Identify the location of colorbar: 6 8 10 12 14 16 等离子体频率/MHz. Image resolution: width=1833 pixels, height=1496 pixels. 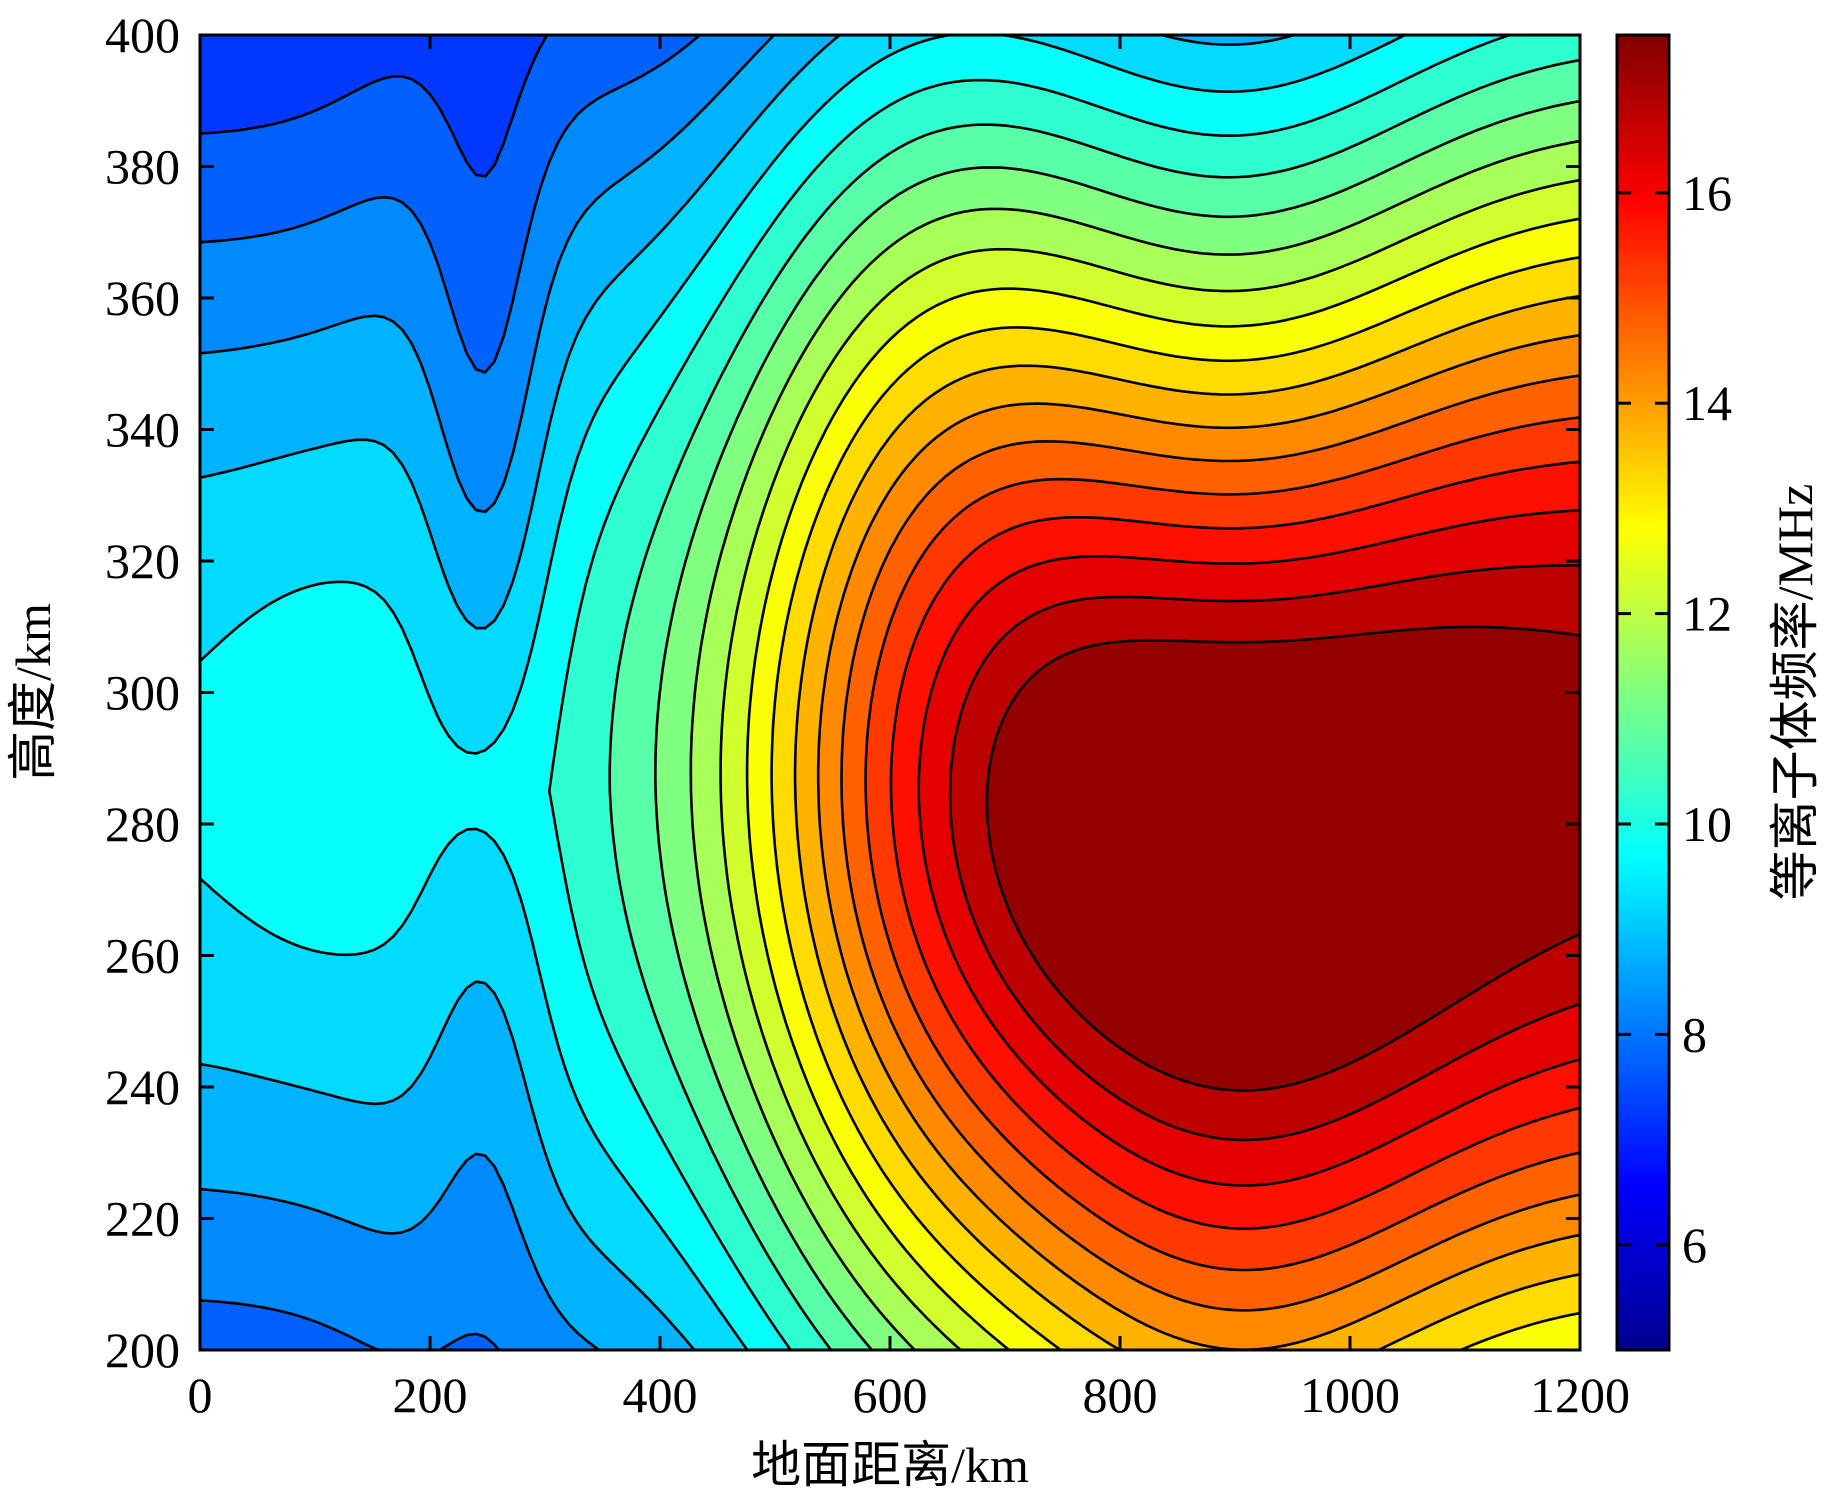
(1719, 692).